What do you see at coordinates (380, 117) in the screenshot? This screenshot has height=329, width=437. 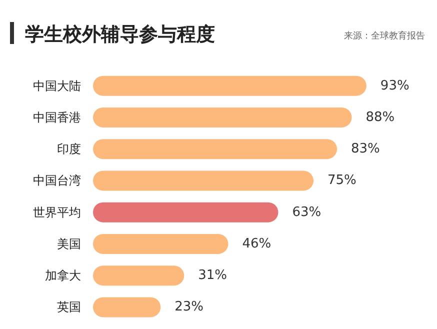 I see `data-label: 88%` at bounding box center [380, 117].